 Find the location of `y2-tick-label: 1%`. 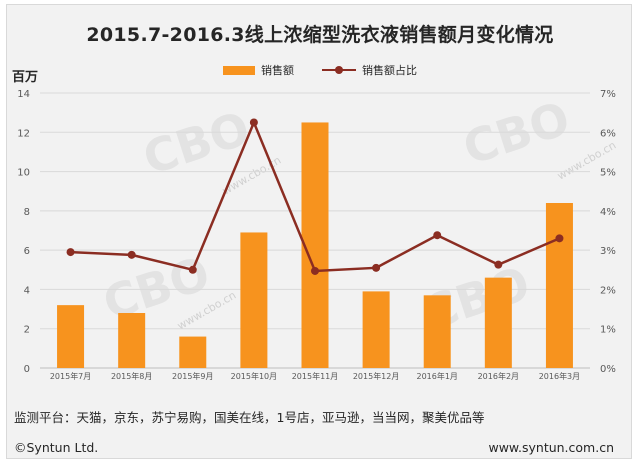

y2-tick-label: 1% is located at coordinates (608, 330).